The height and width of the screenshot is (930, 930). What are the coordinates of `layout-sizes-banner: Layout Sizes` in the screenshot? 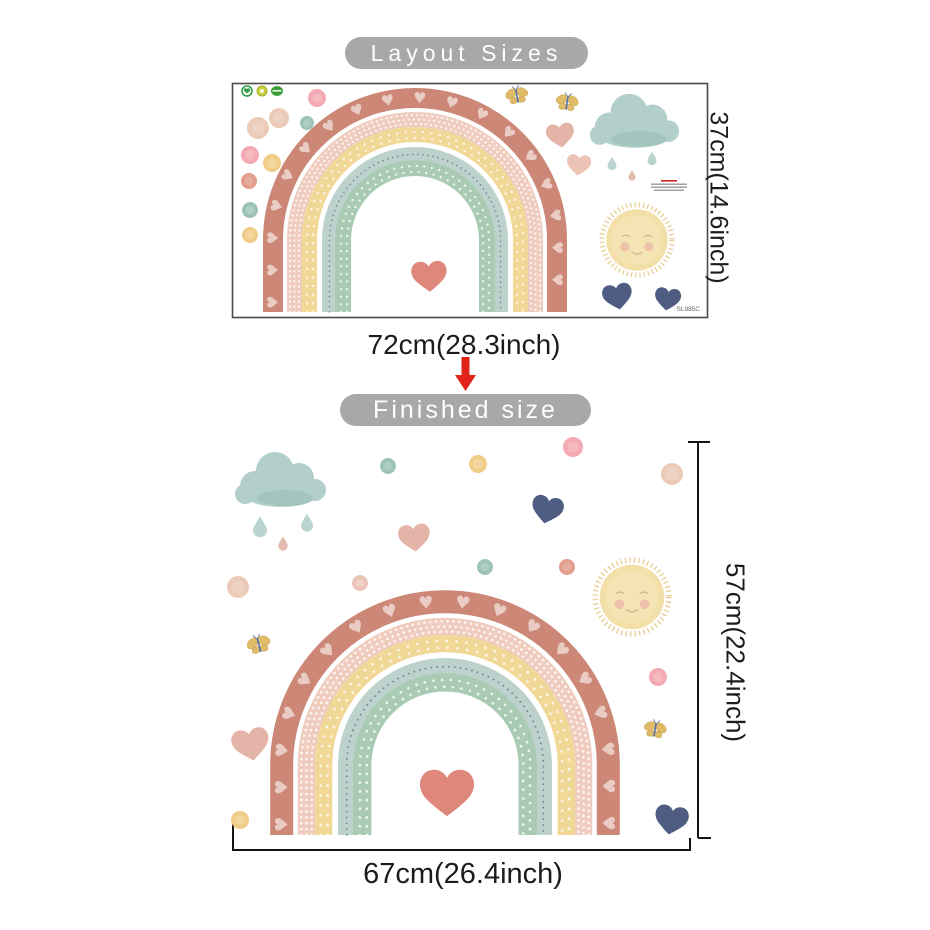 It's located at (466, 53).